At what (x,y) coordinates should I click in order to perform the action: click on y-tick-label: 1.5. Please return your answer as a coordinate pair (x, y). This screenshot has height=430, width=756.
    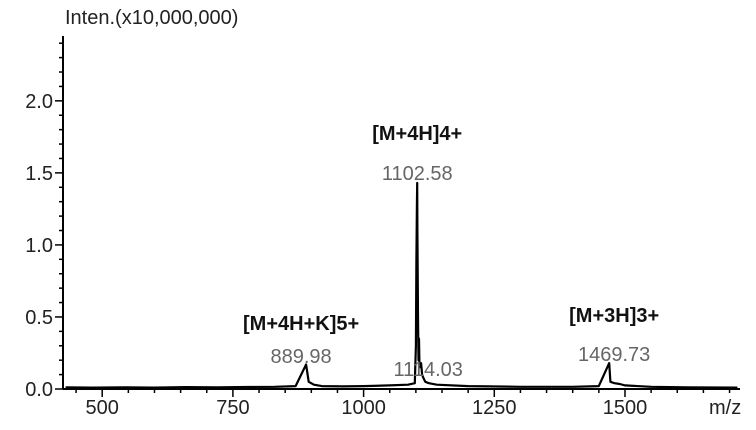
    Looking at the image, I should click on (39, 174).